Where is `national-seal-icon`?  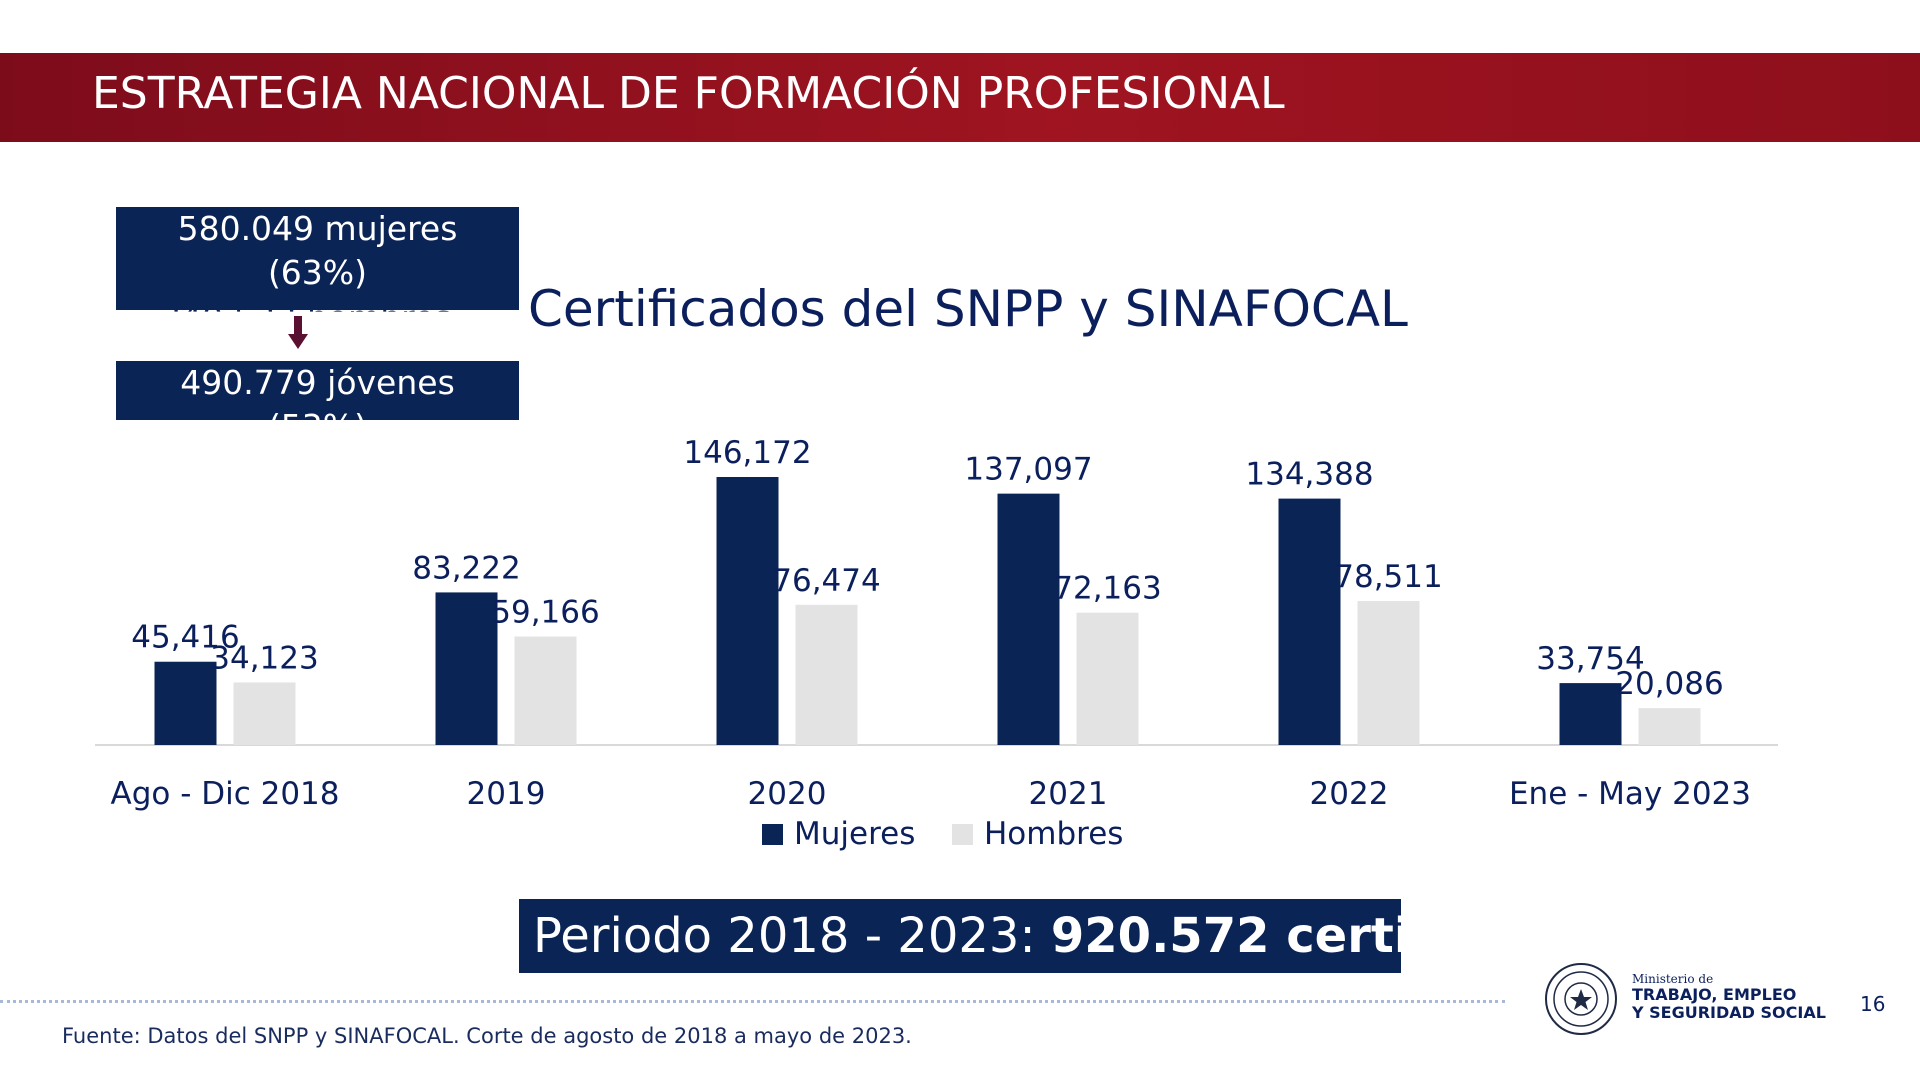
national-seal-icon is located at coordinates (1581, 999).